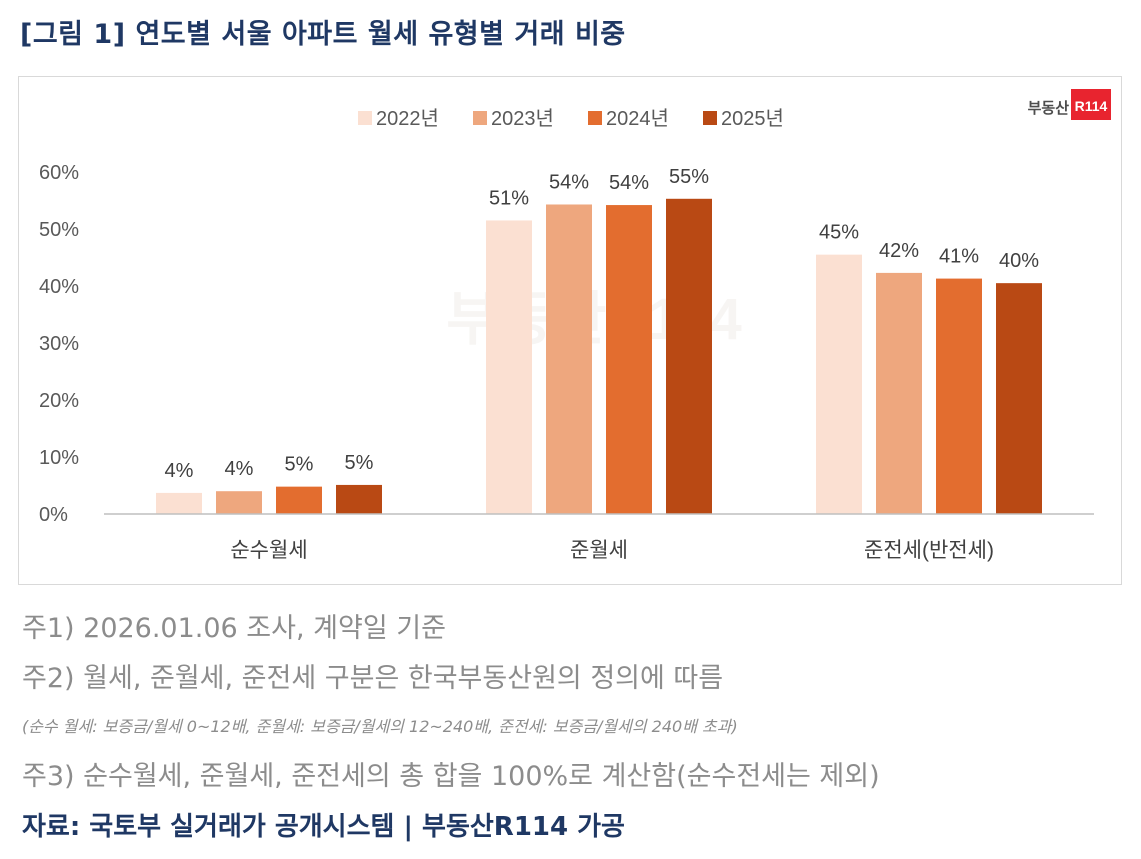 The height and width of the screenshot is (859, 1141). I want to click on x-axis: 순수월세 준월세 준전세(반전세), so click(599, 537).